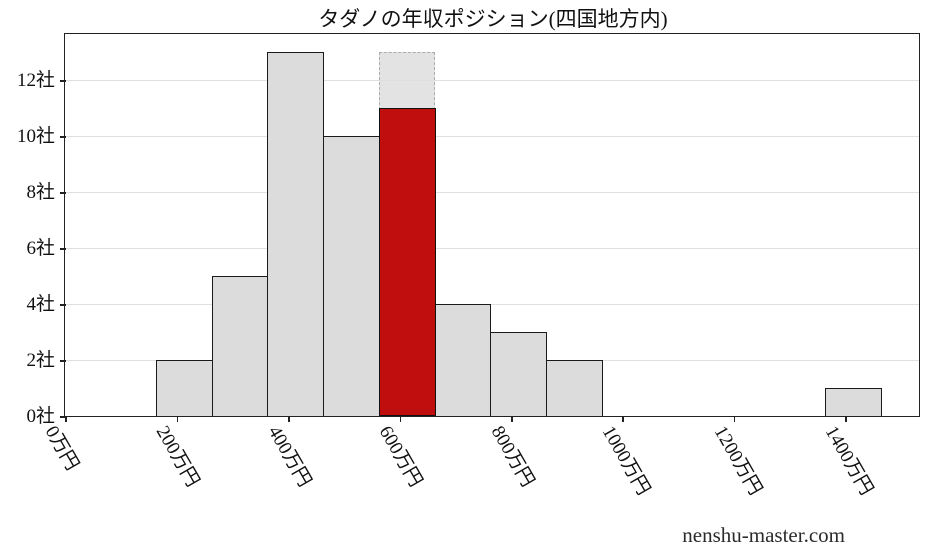  Describe the element at coordinates (40, 192) in the screenshot. I see `y-tick-label: 8社` at that location.